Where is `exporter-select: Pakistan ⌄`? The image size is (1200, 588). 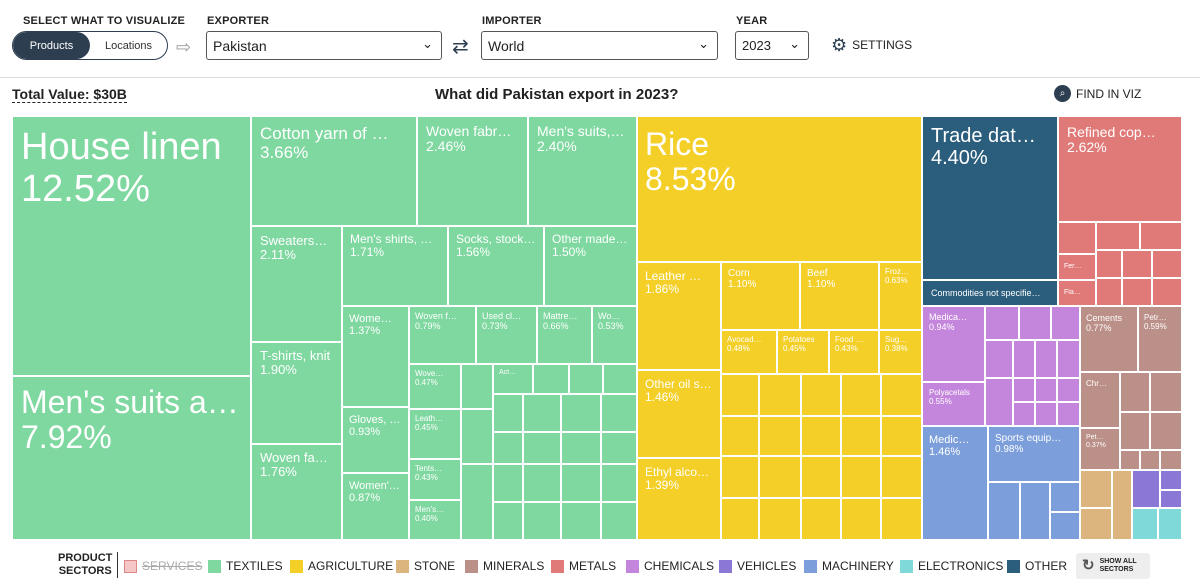
exporter-select: Pakistan ⌄ is located at coordinates (324, 45).